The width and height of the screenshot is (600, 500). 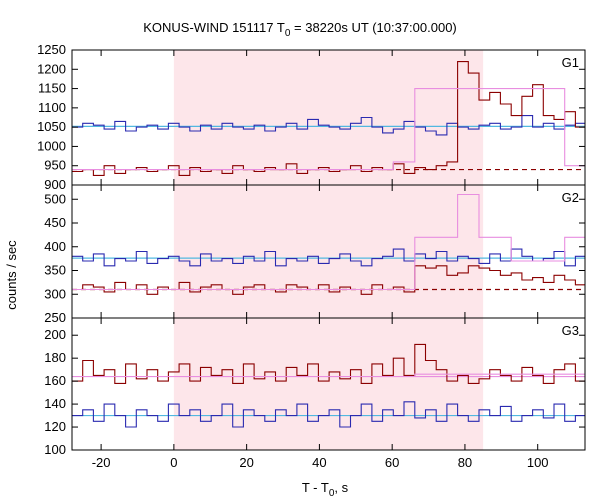 I want to click on y-tick-label: 1050, so click(x=51, y=126).